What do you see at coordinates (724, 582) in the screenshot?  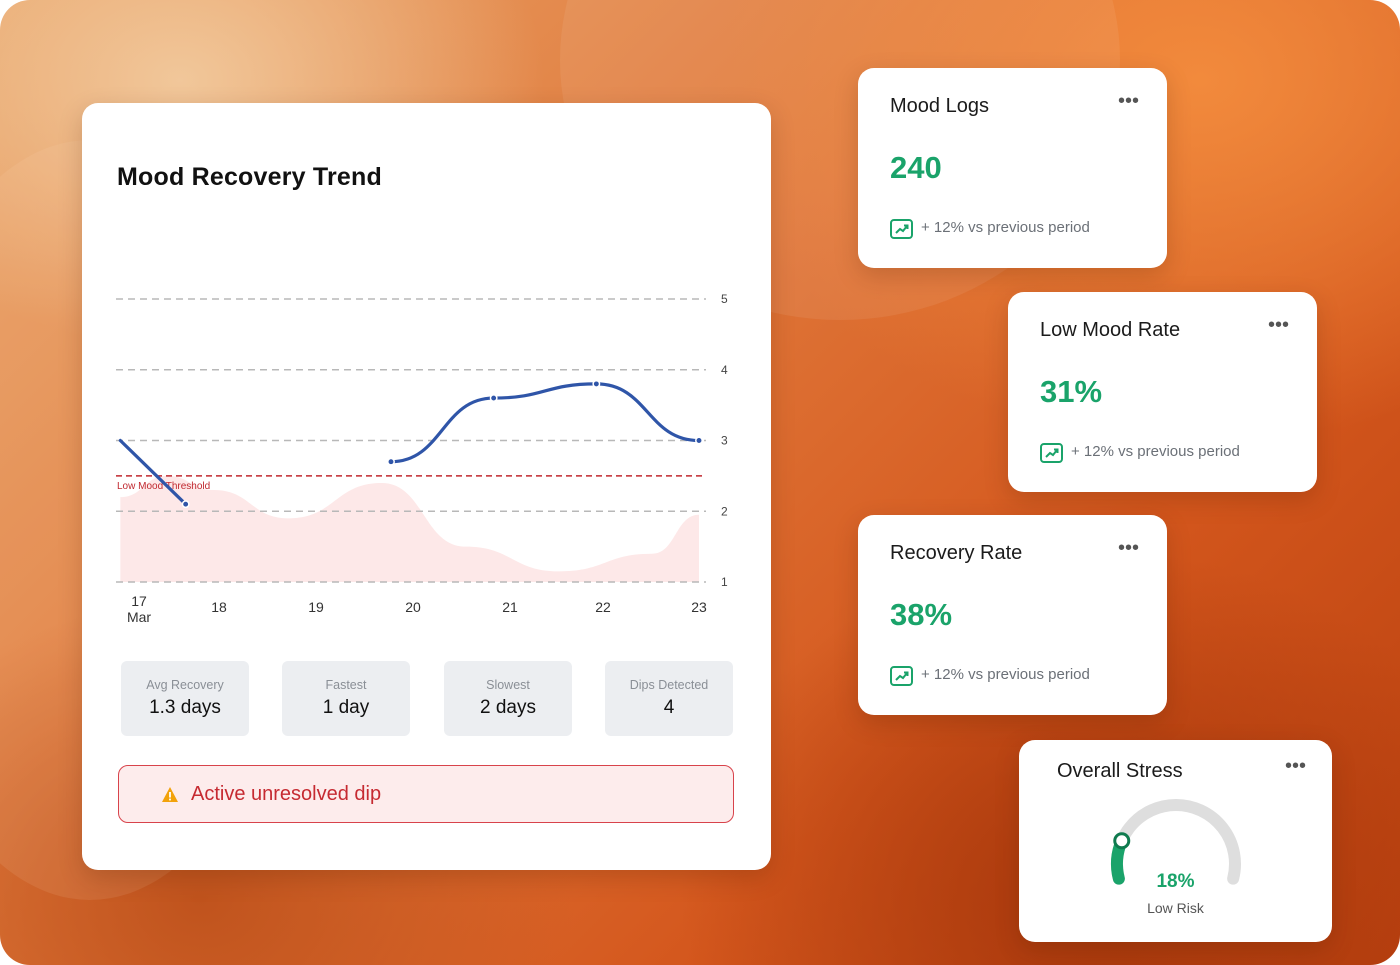 I see `y-tick-label: 1` at bounding box center [724, 582].